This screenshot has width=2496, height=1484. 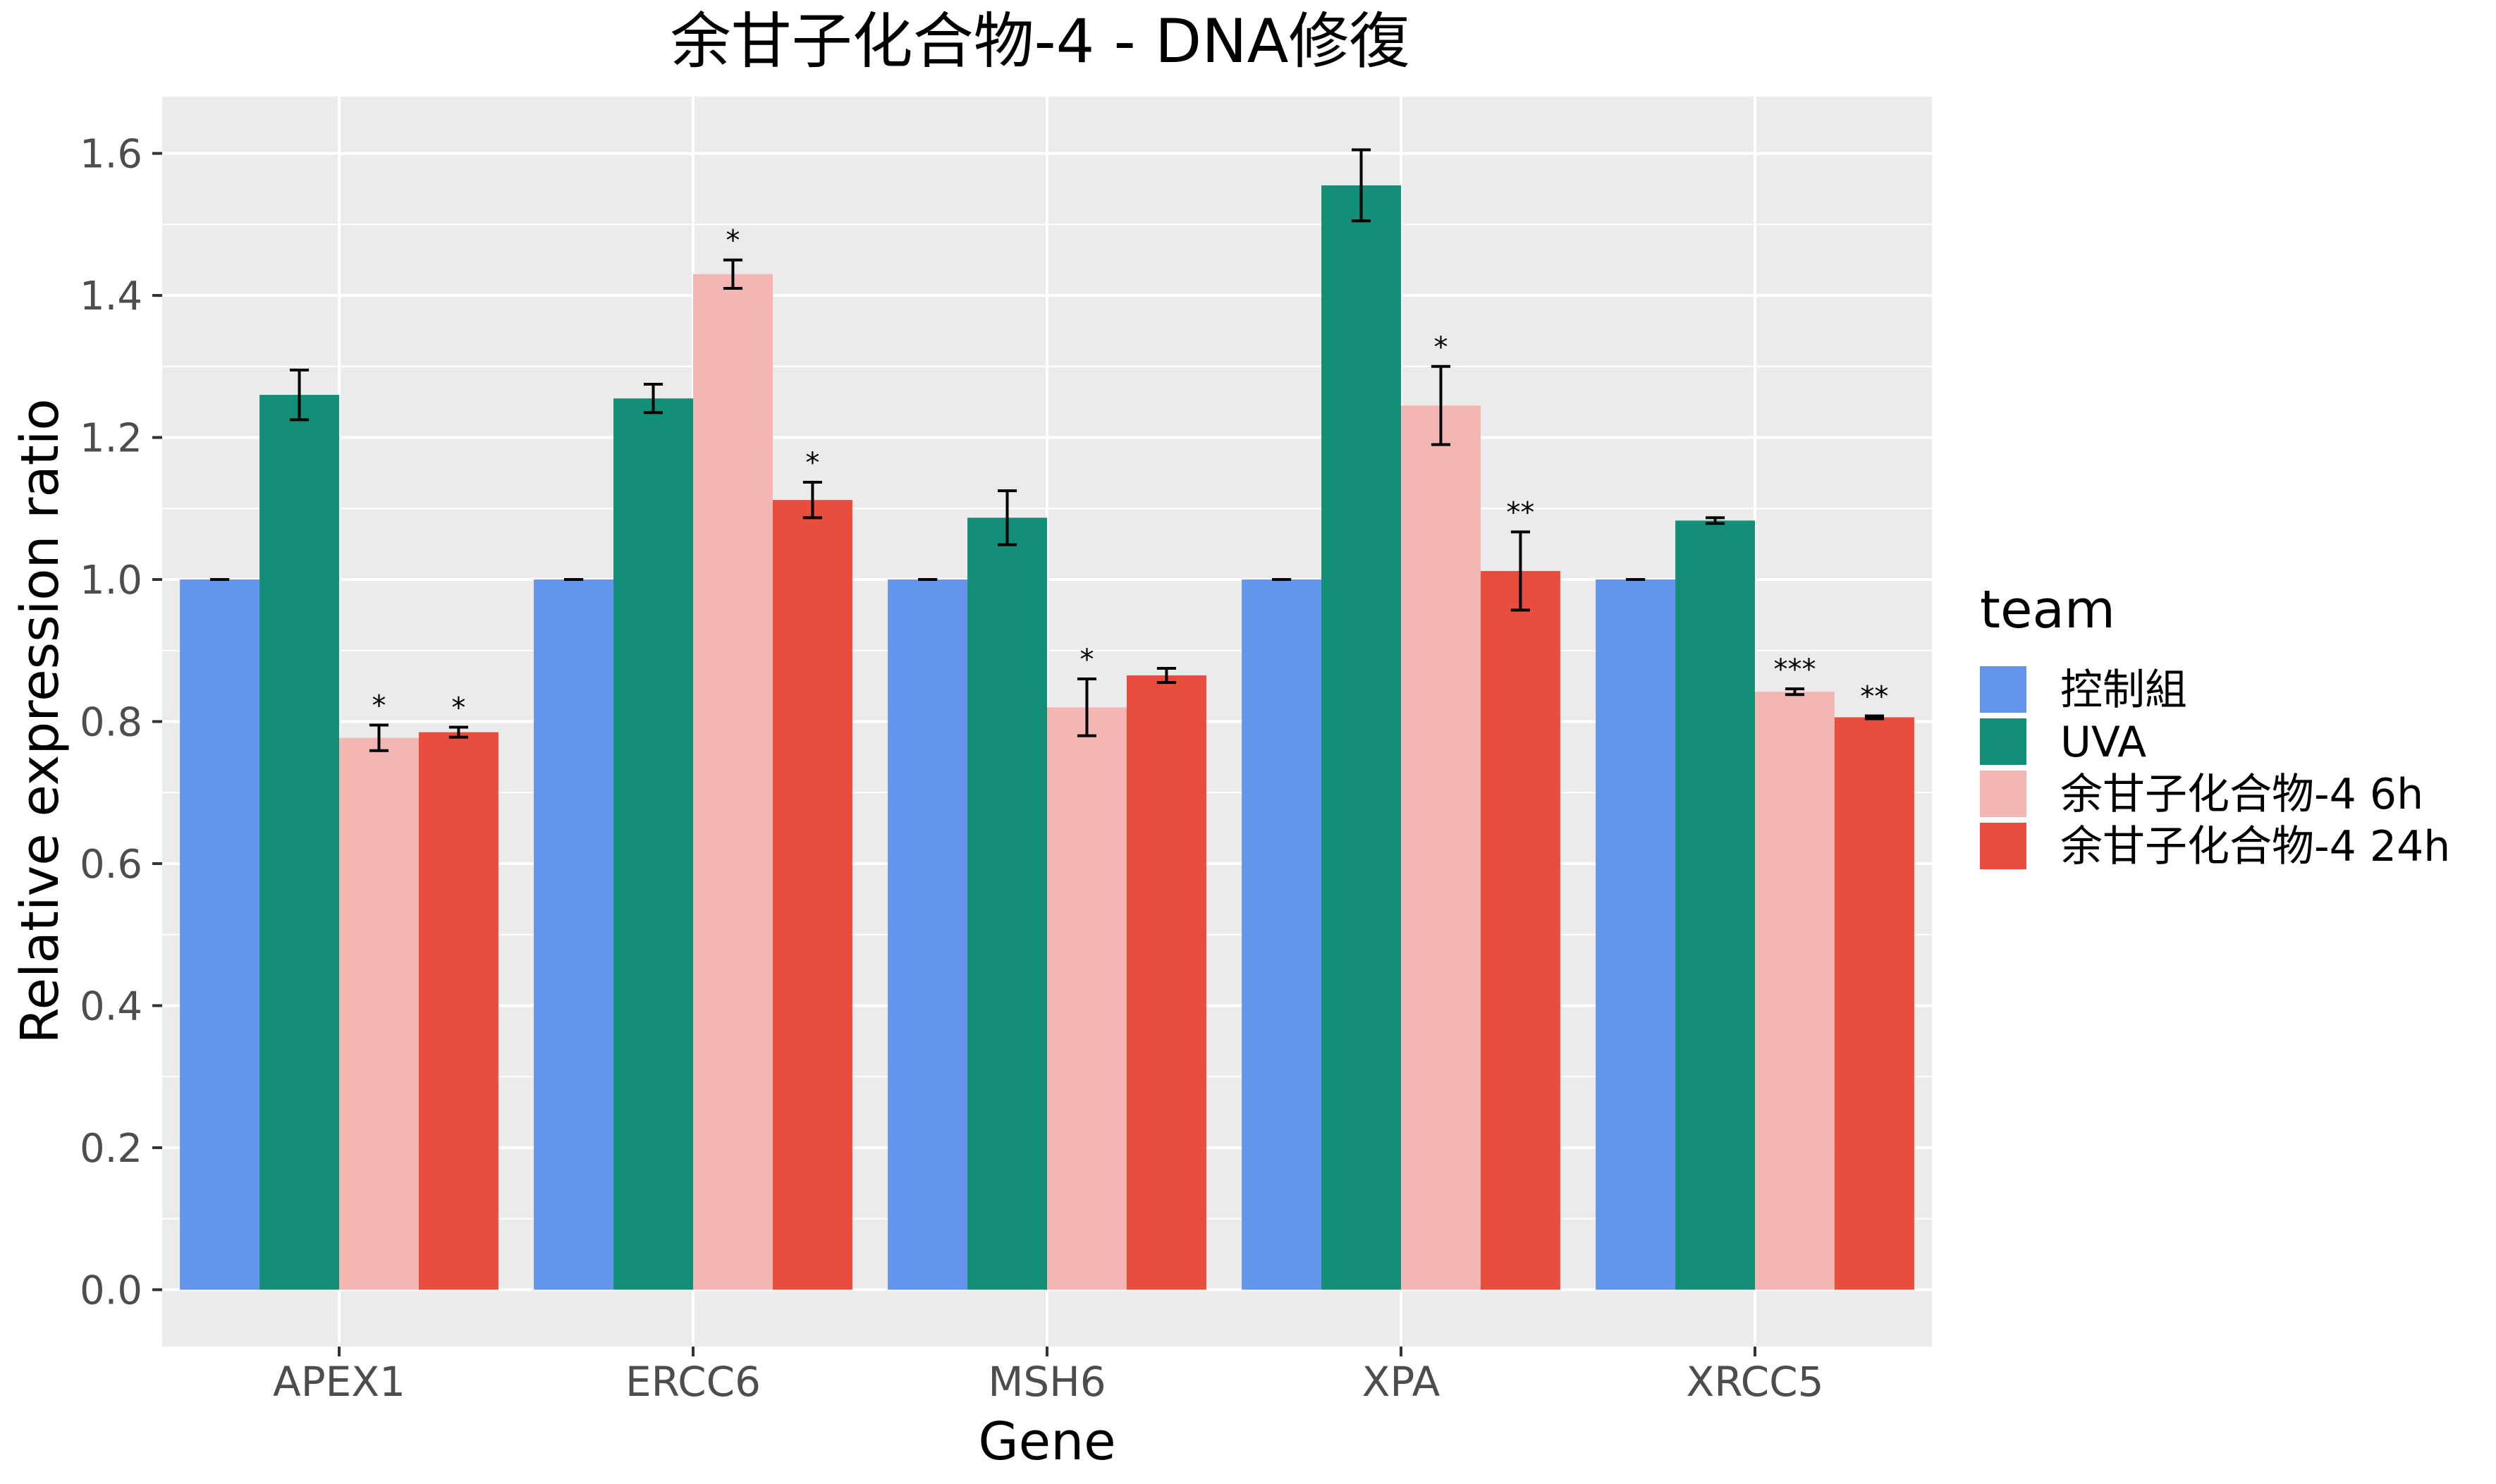 I want to click on legend-label: UVA, so click(x=2103, y=742).